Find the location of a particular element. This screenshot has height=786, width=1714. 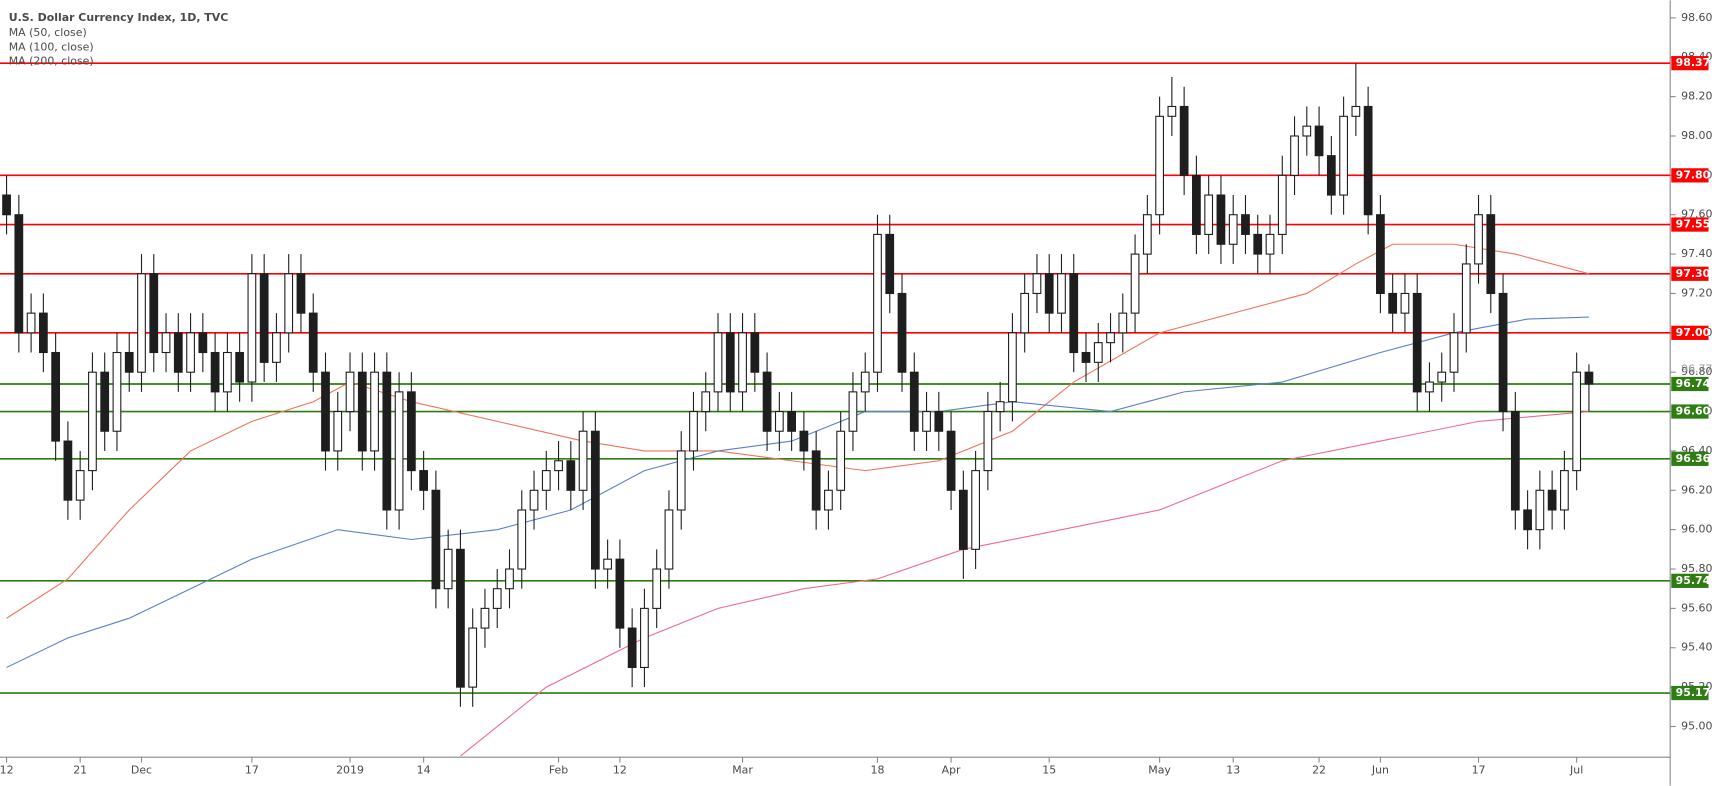

level-label: 97.30 is located at coordinates (1693, 273).